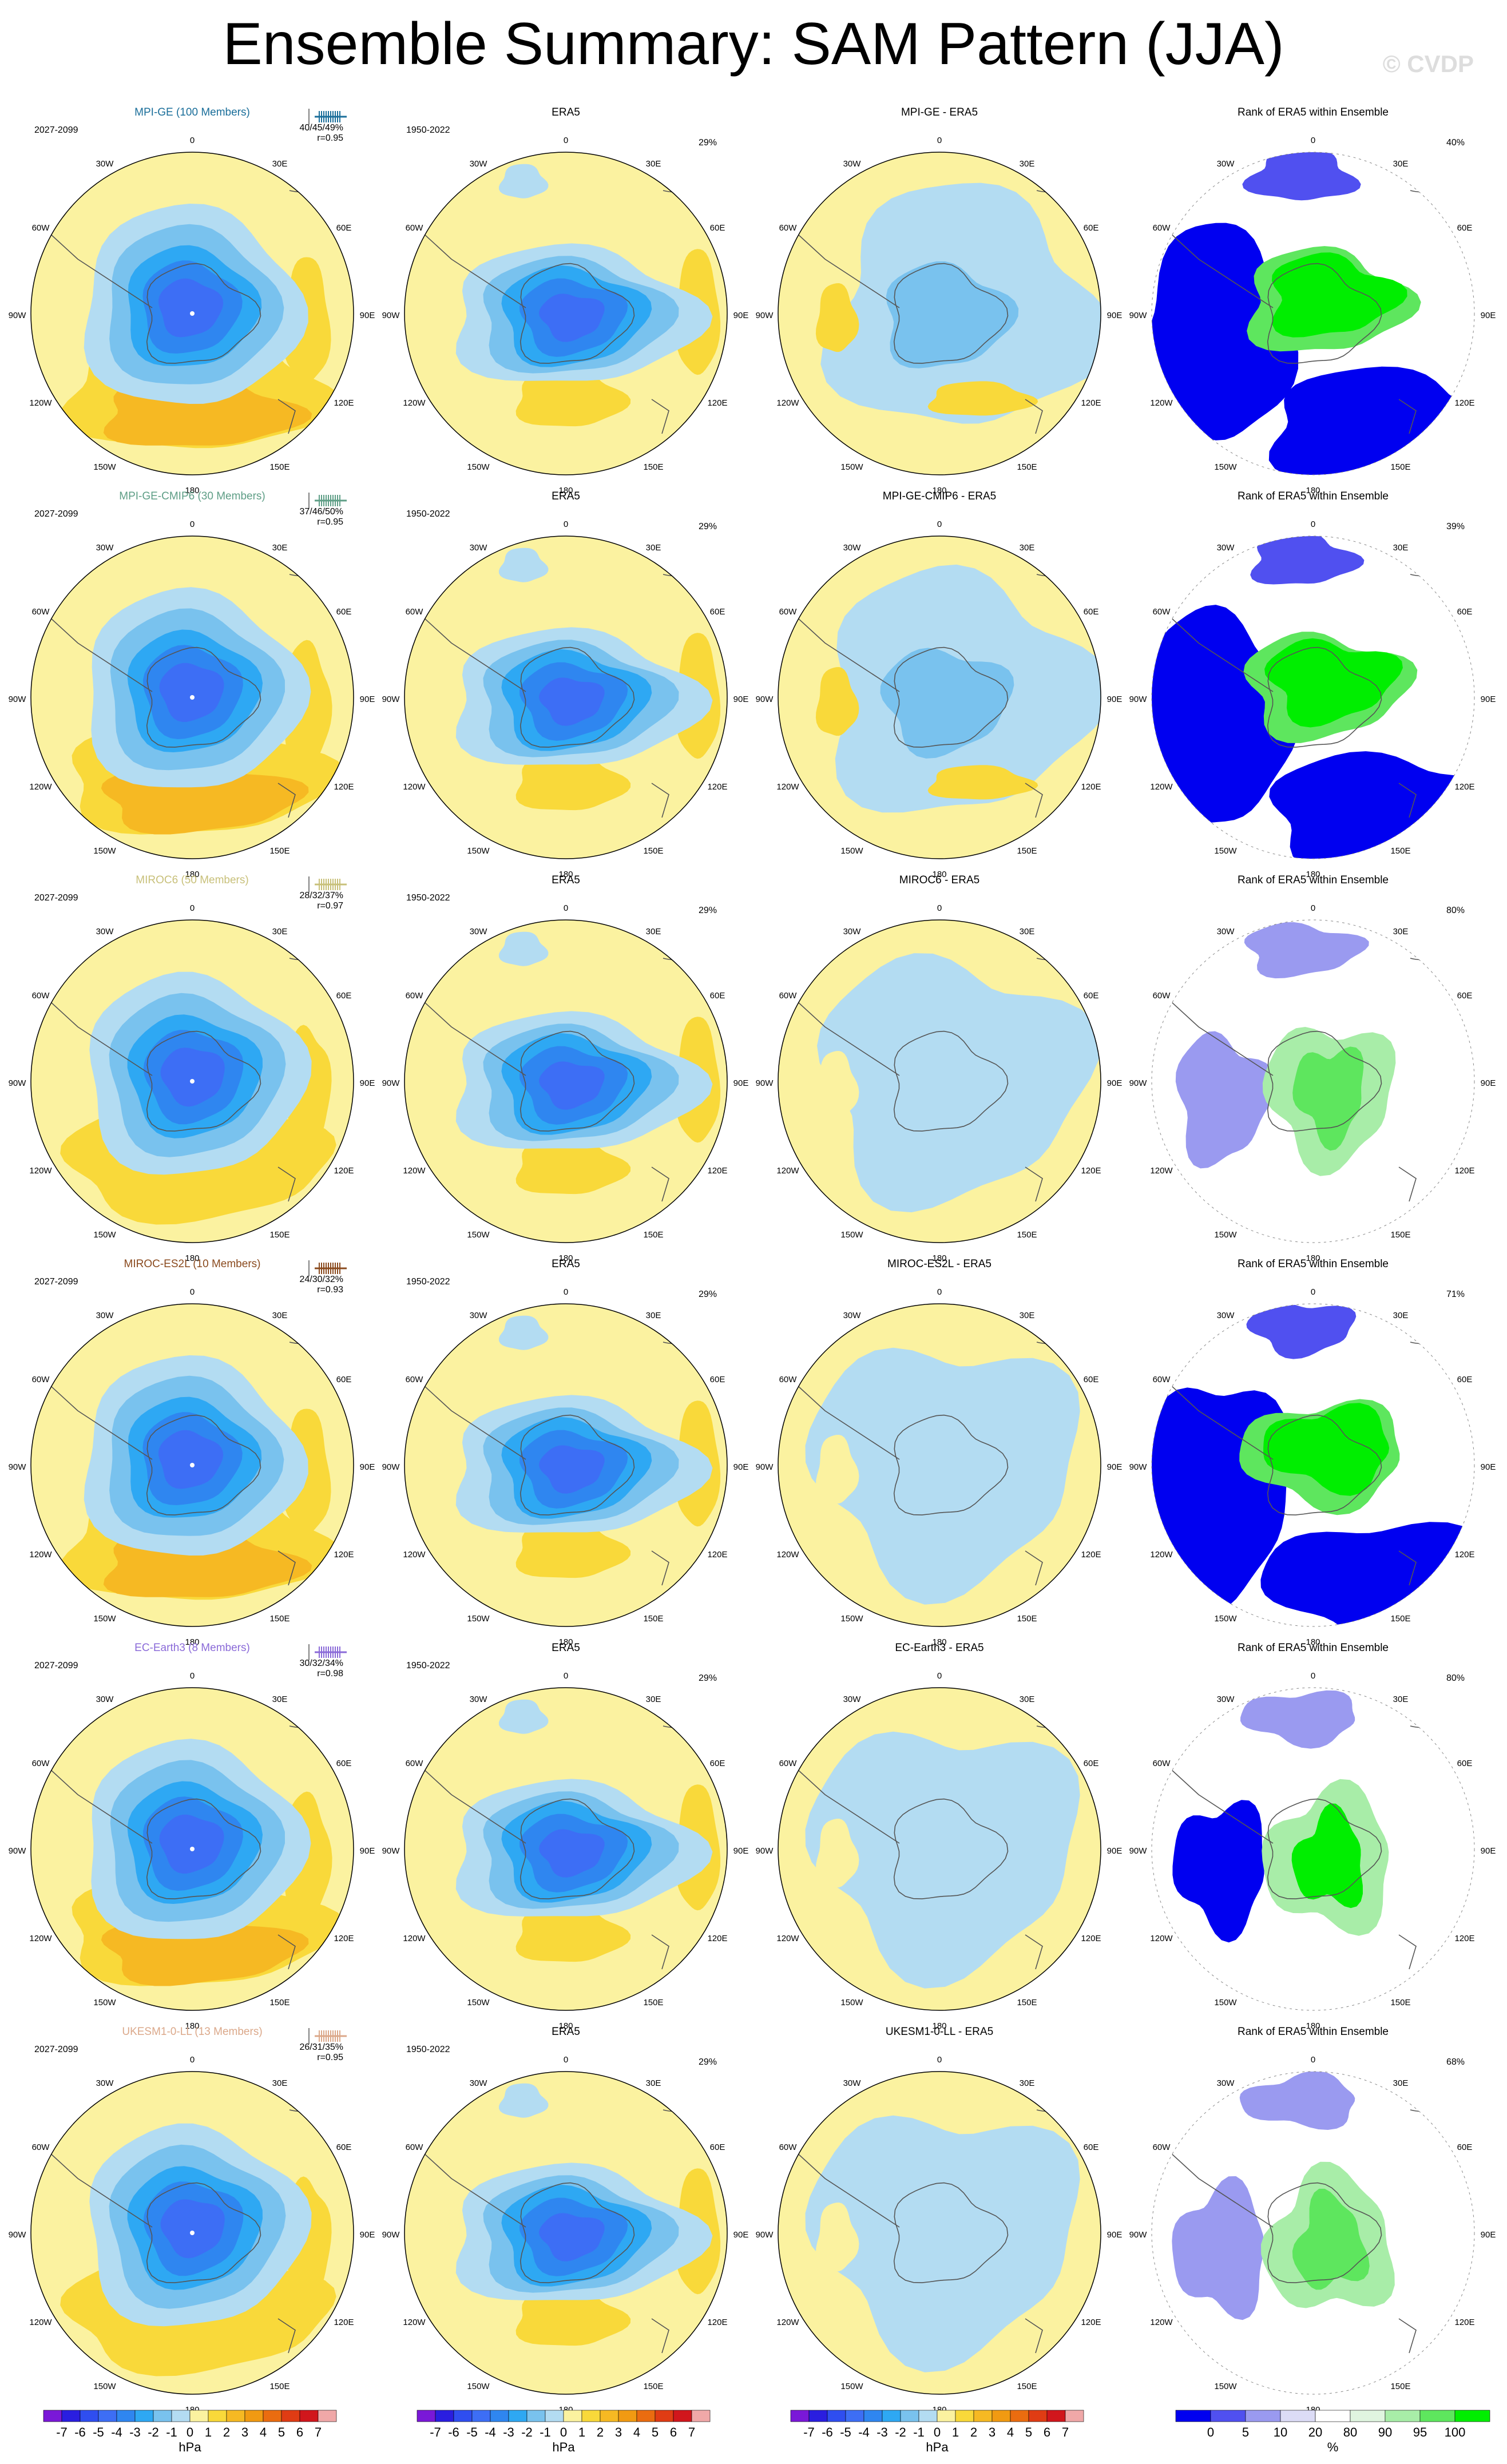  I want to click on positive-pressure-anomaly, so click(573, 398).